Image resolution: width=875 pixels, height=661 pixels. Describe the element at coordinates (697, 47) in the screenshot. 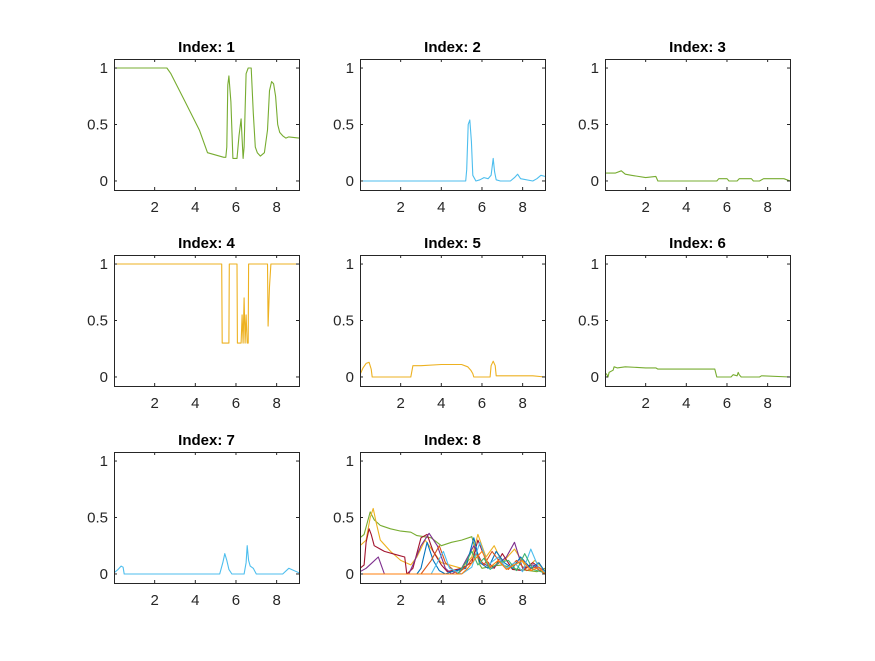

I see `subplot-title: Index: 3` at that location.